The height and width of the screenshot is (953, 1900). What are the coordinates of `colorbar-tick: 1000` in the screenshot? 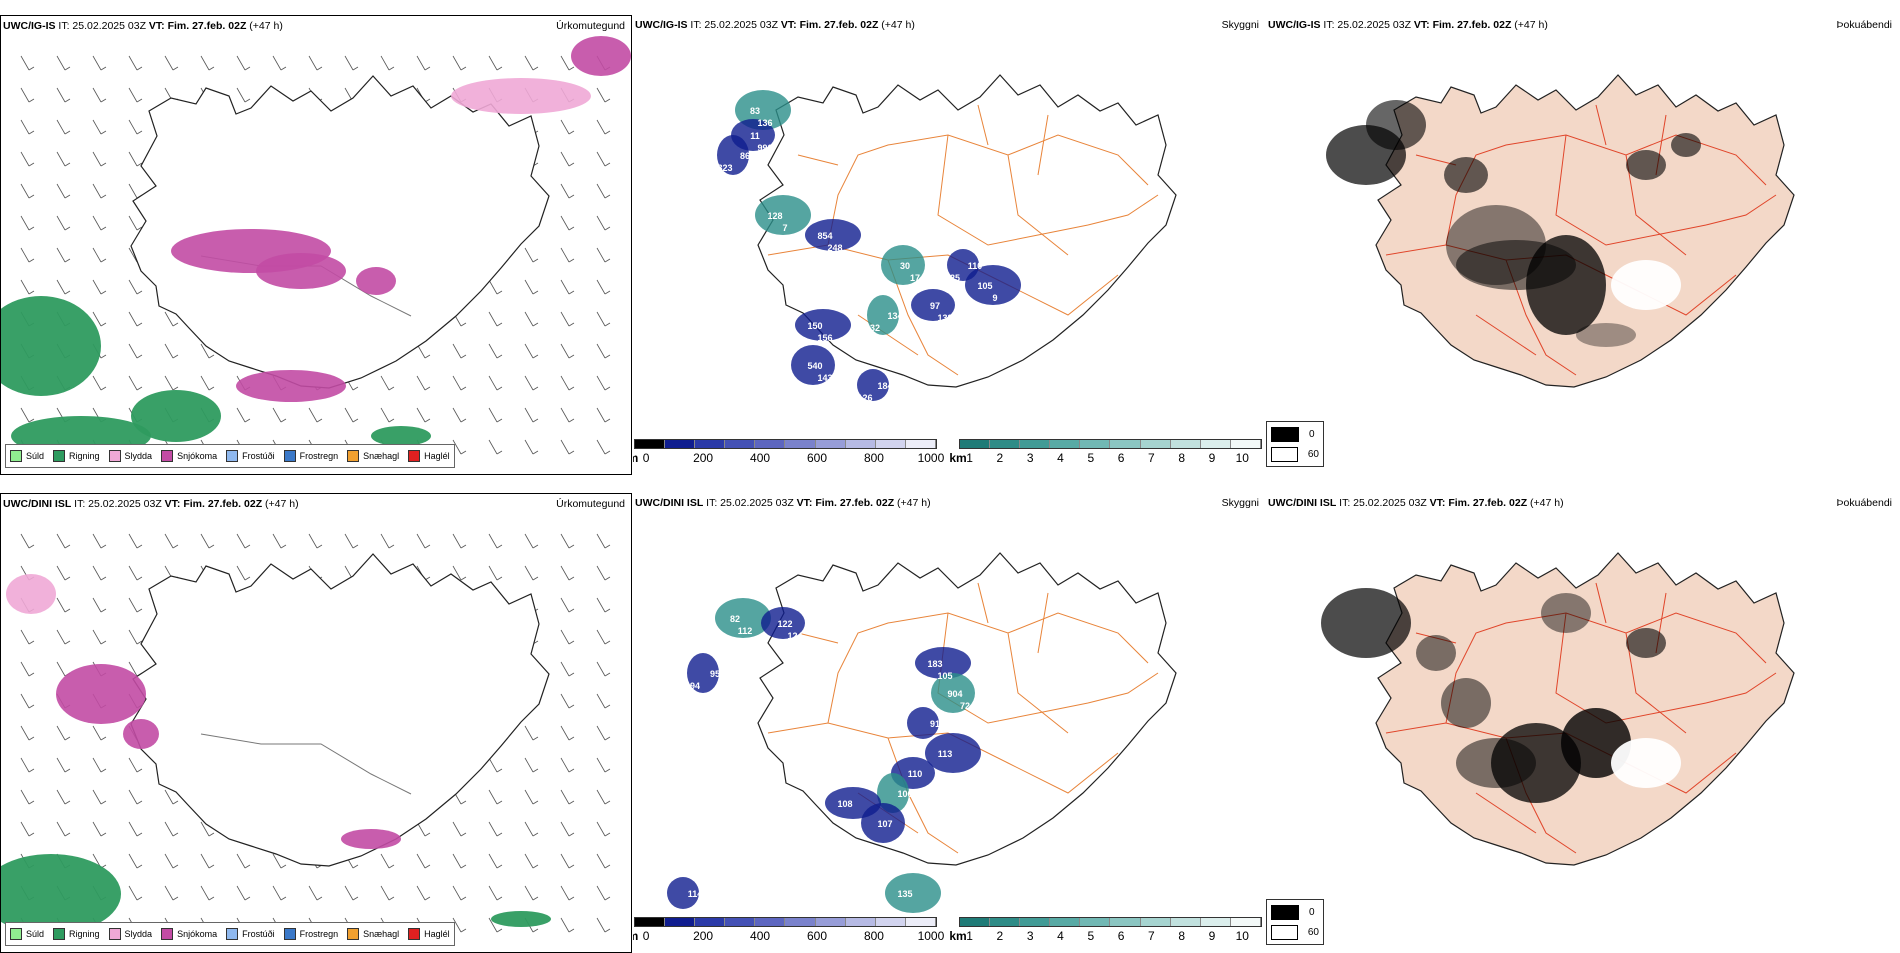 It's located at (931, 458).